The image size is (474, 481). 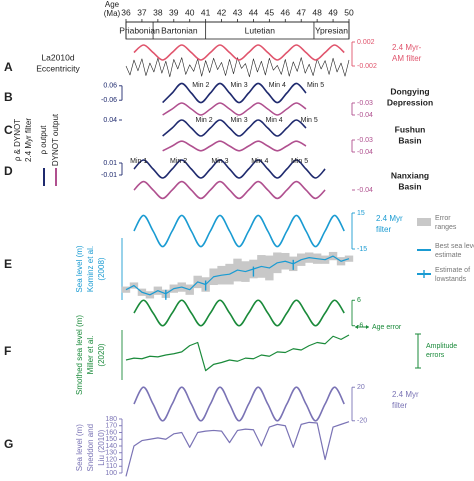 What do you see at coordinates (8, 130) in the screenshot?
I see `panel-letter: C` at bounding box center [8, 130].